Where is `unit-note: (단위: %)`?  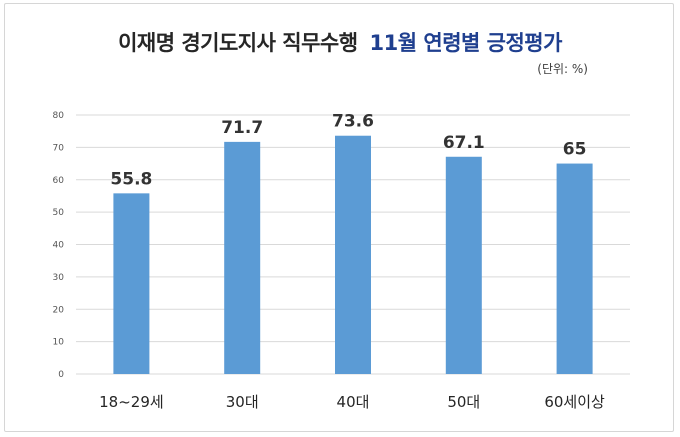 unit-note: (단위: %) is located at coordinates (562, 69).